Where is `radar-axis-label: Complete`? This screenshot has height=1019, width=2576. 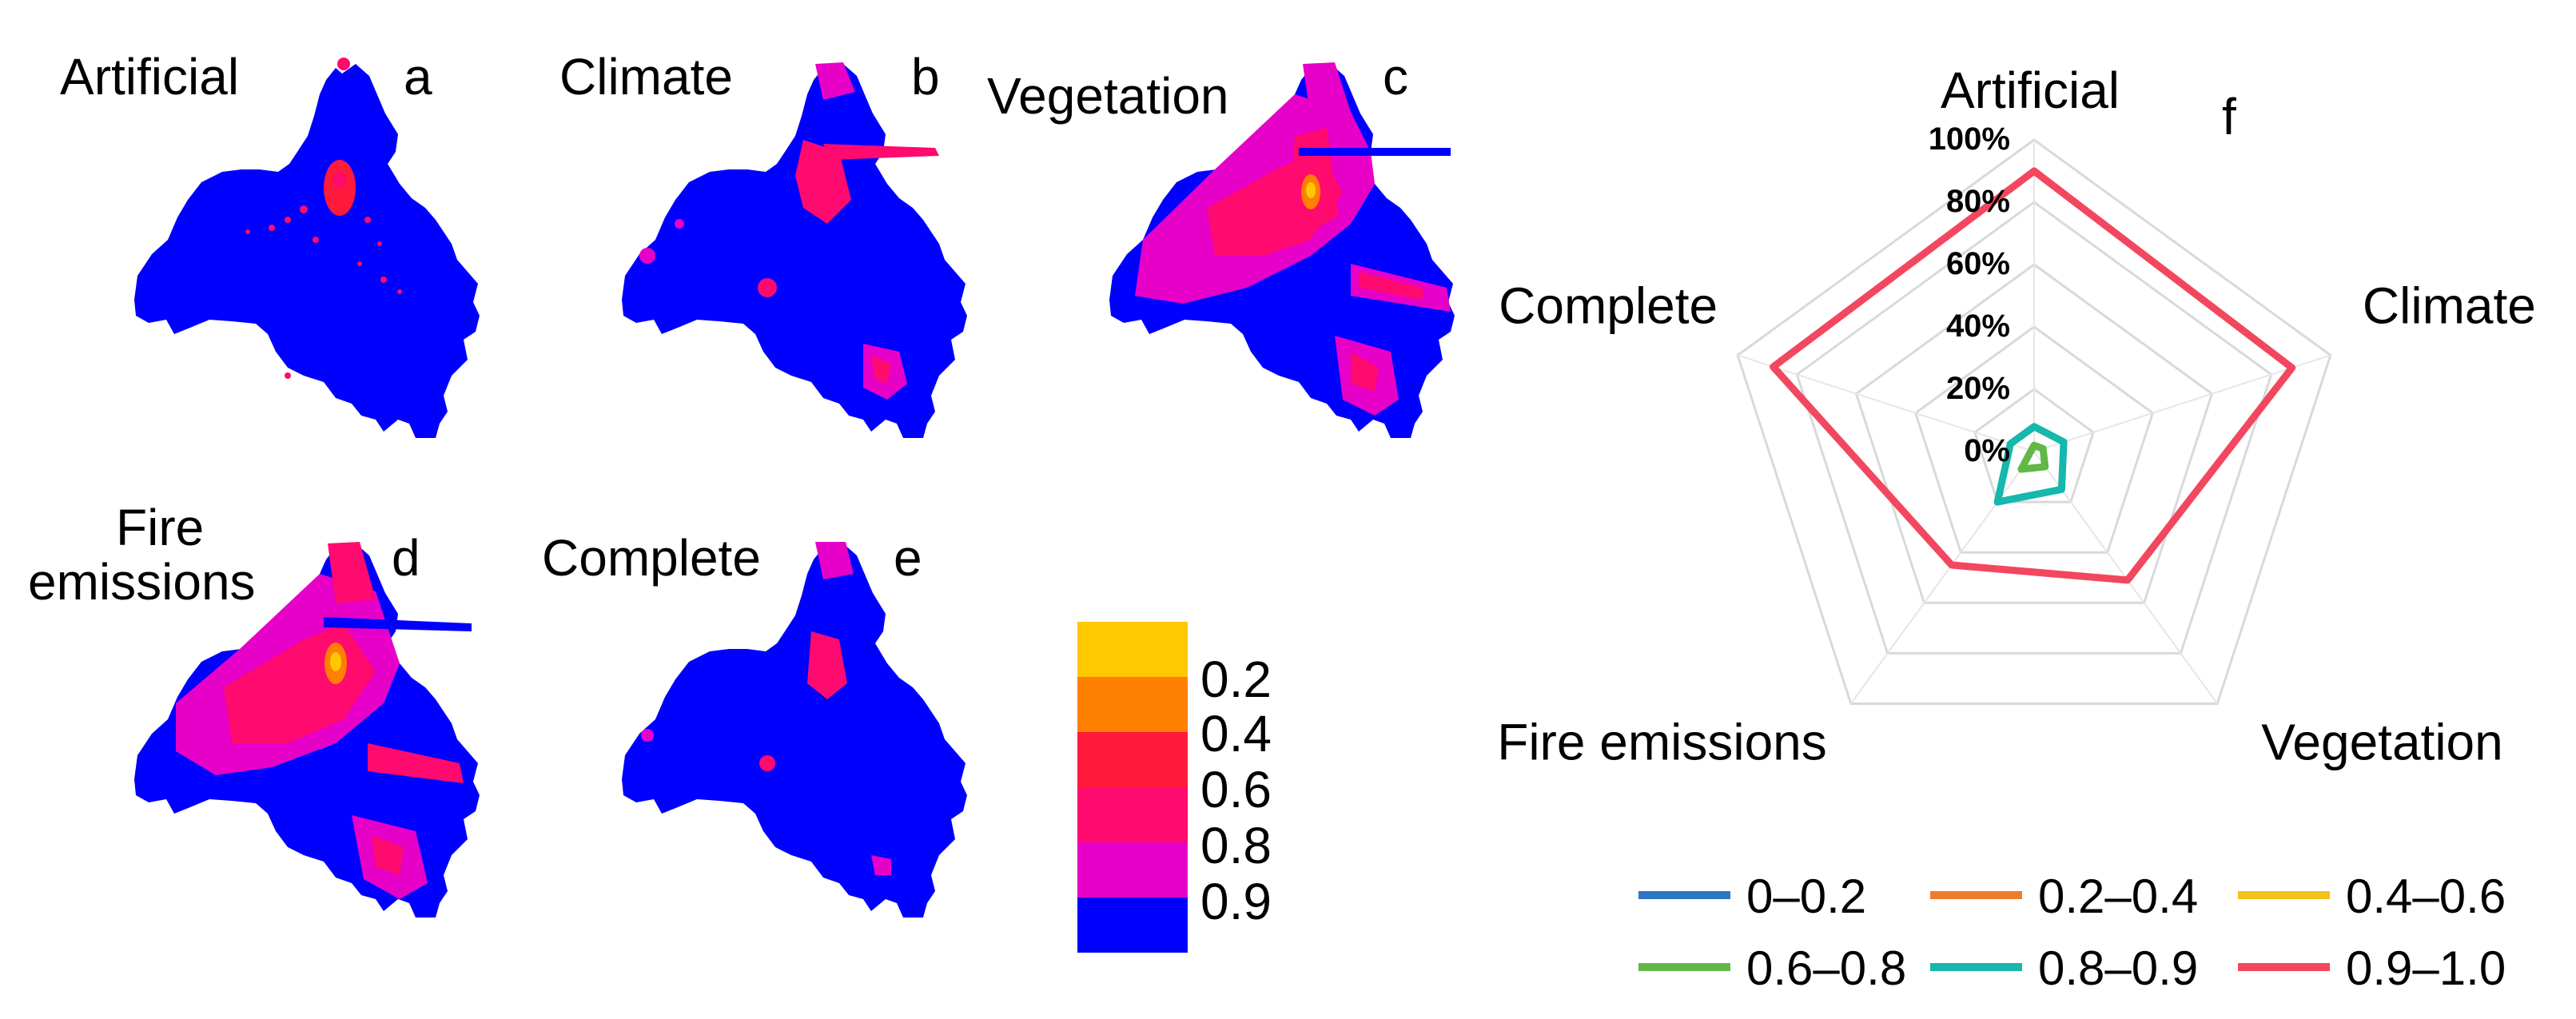
radar-axis-label: Complete is located at coordinates (1608, 305).